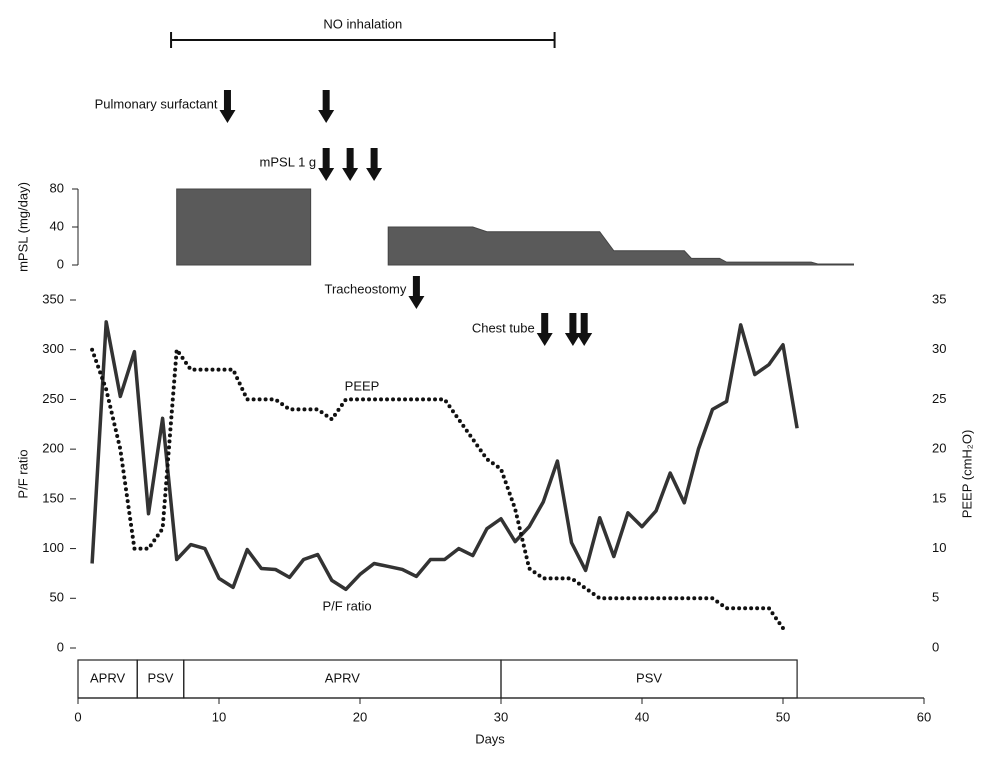 The image size is (1000, 766). Describe the element at coordinates (53, 497) in the screenshot. I see `y-tick-label: 150` at that location.